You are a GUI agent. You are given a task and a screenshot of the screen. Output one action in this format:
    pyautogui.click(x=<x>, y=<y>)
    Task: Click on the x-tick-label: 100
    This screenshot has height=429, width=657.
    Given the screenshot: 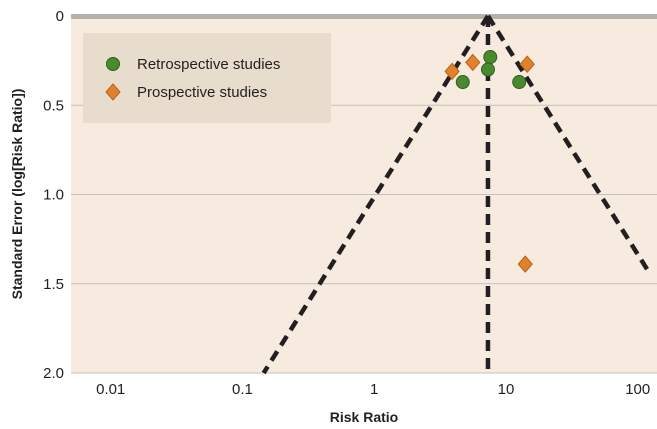 What is the action you would take?
    pyautogui.click(x=637, y=389)
    